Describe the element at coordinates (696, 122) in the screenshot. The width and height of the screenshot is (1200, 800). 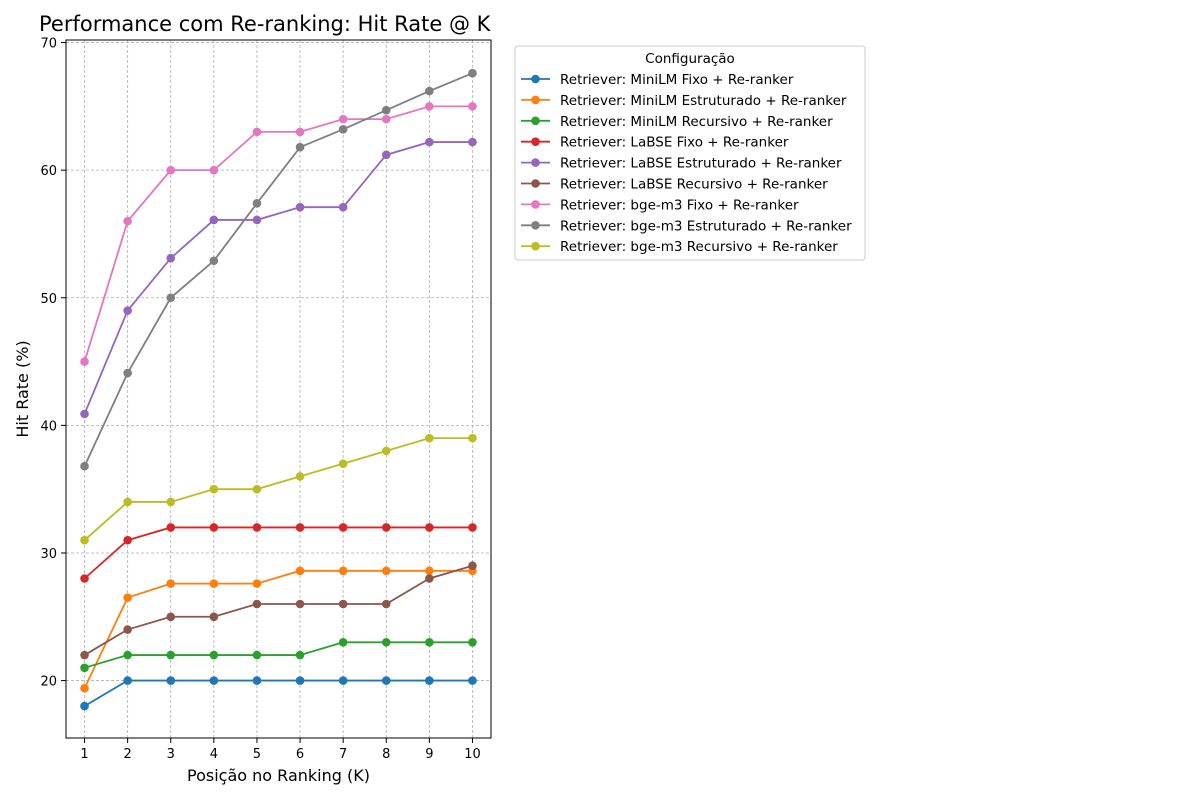
I see `legend-label: Retriever: MiniLM Recursivo + Re-ranker` at that location.